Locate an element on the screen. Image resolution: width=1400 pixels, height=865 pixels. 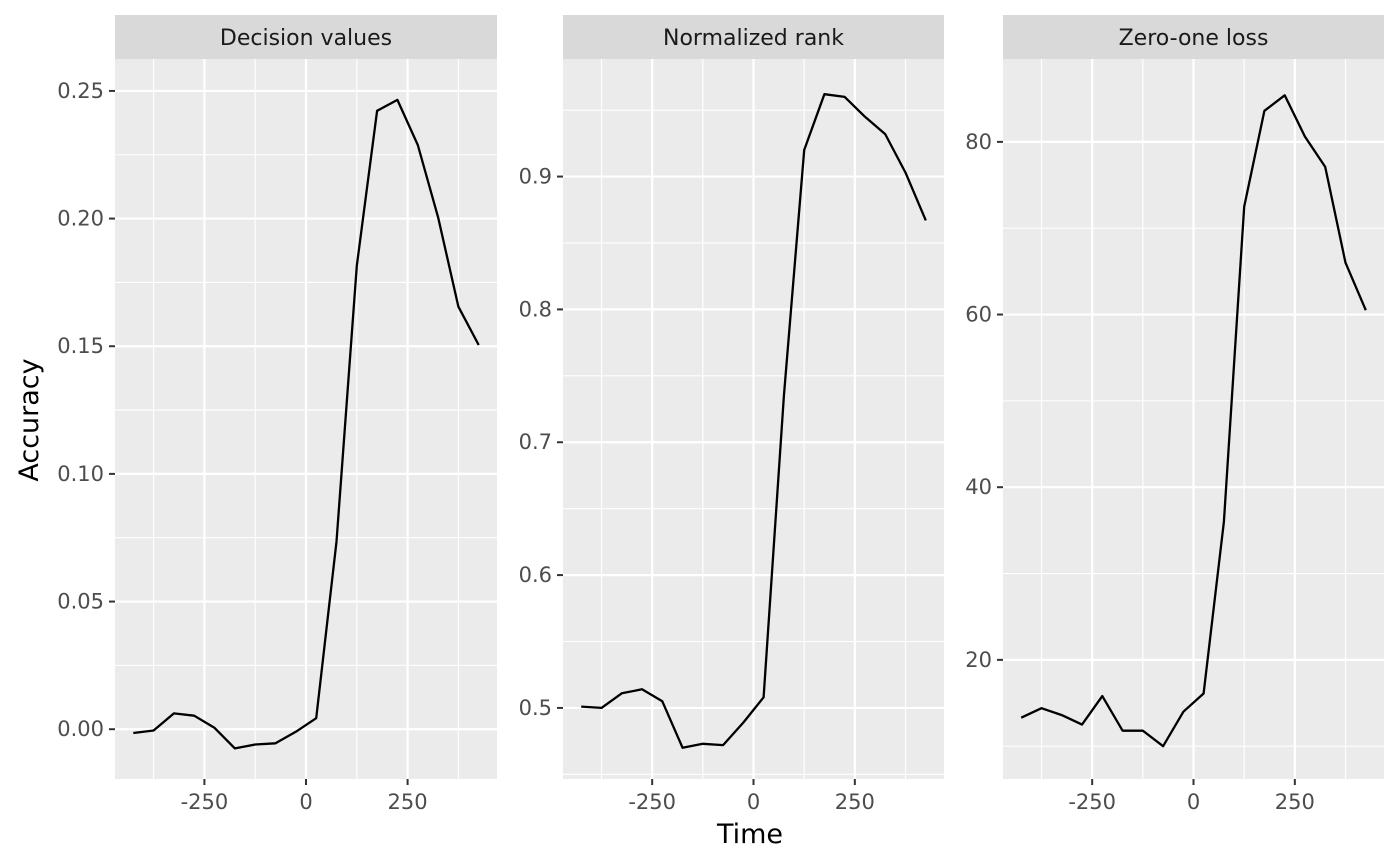
y-axis-title: Accuracy is located at coordinates (29, 419).